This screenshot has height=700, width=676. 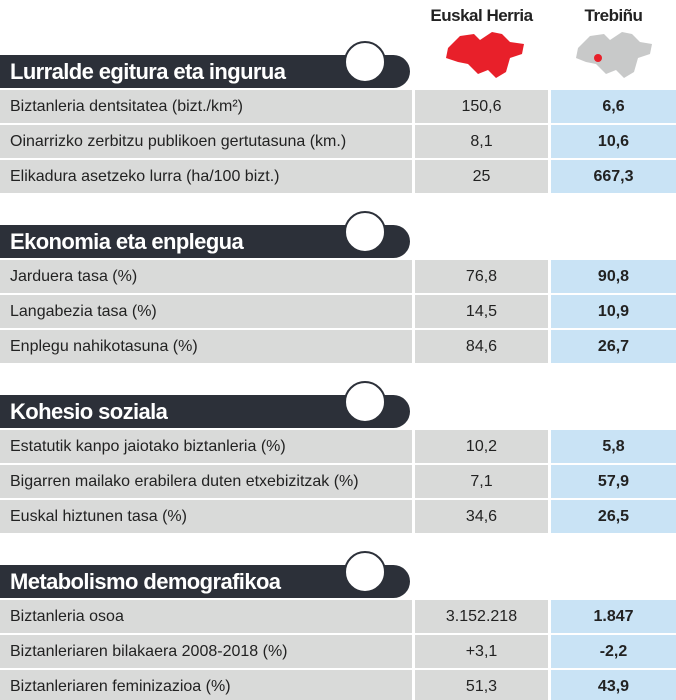 I want to click on row-label: Biztanleria dentsitatea (bizt./km²), so click(x=206, y=106).